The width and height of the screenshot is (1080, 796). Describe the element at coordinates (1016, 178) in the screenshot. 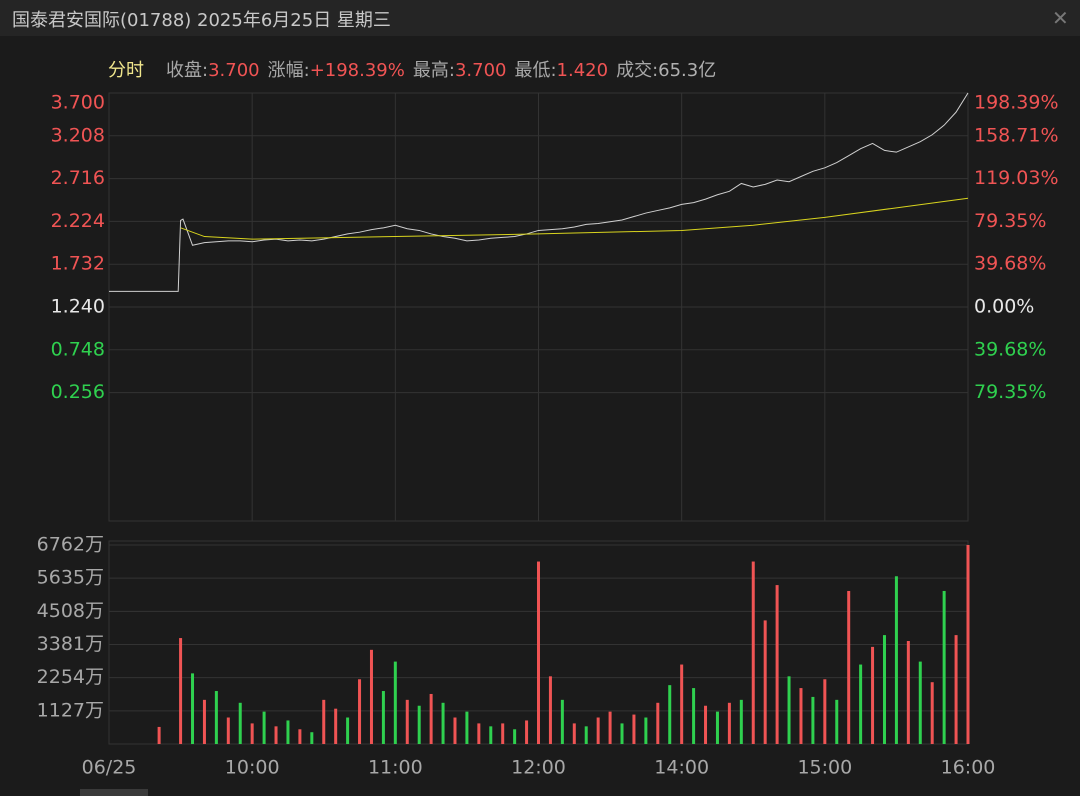

I see `y2-tick-label: 119.03%` at that location.